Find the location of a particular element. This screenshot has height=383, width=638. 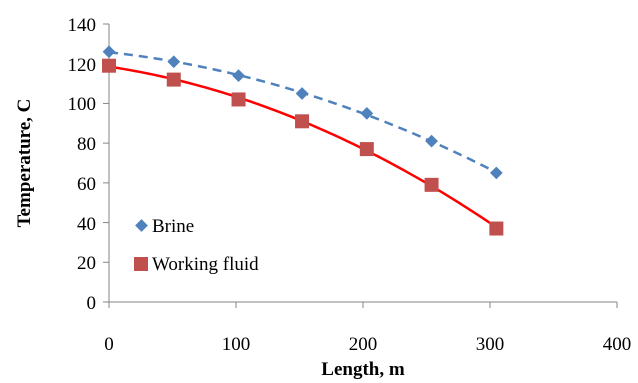

legend-diamond-marker is located at coordinates (141, 225).